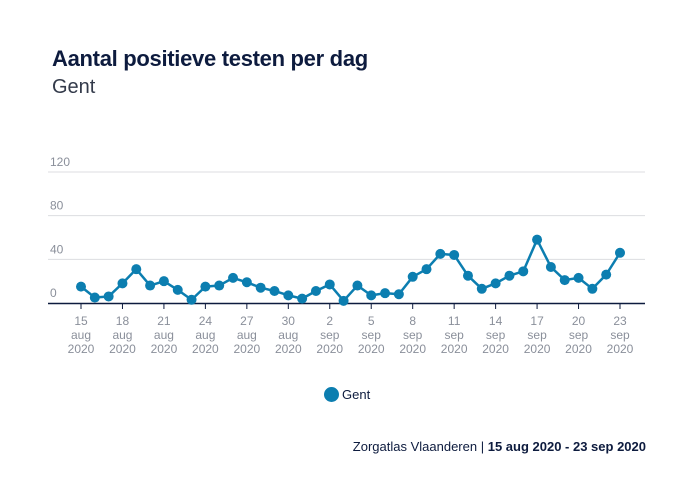 This screenshot has width=694, height=482. Describe the element at coordinates (537, 321) in the screenshot. I see `x-tick-label: 17` at that location.